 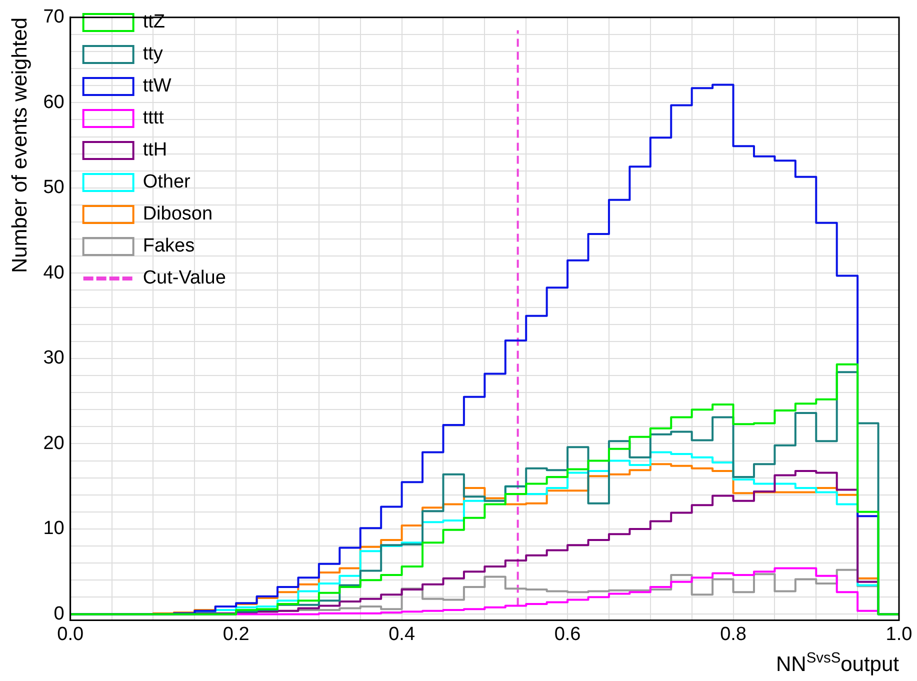 What do you see at coordinates (53, 17) in the screenshot?
I see `y-tick-label: 70` at bounding box center [53, 17].